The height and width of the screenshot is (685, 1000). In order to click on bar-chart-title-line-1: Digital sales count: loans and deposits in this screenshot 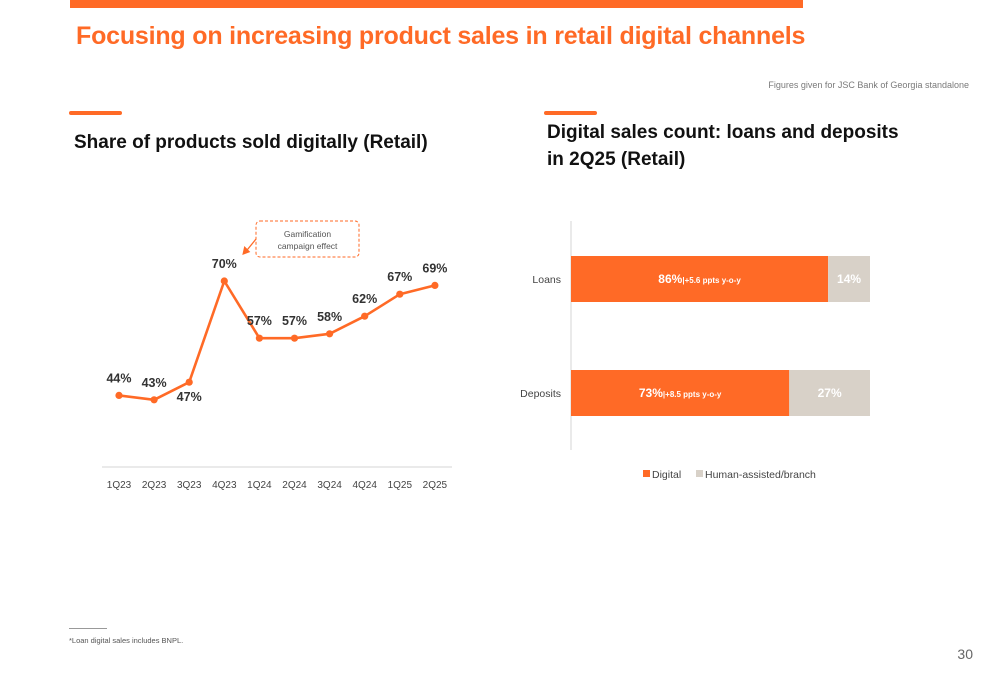, I will do `click(723, 132)`.